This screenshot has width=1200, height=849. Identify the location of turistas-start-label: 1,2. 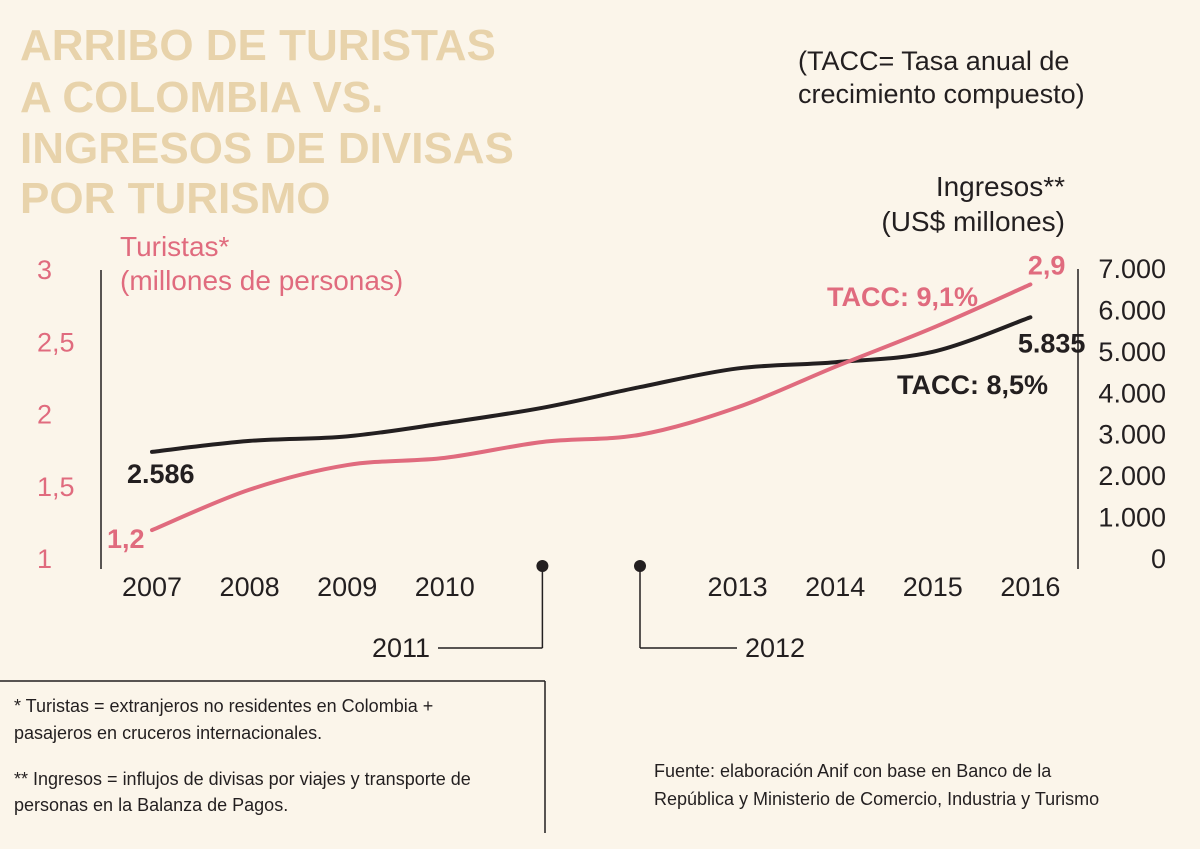
(126, 539).